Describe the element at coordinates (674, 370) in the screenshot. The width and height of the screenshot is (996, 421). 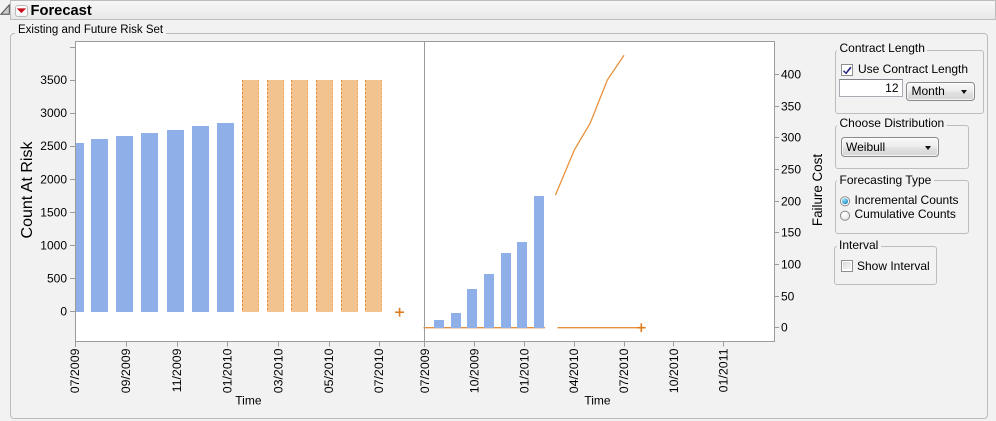
I see `svg-text: 10/2010` at that location.